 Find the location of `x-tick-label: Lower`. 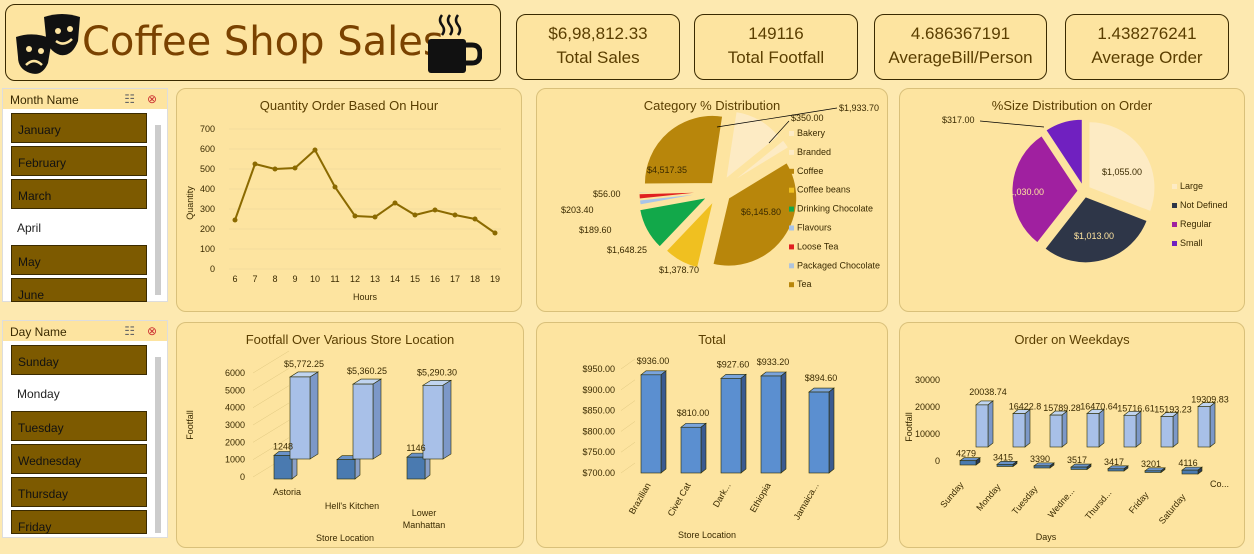

x-tick-label: Lower is located at coordinates (424, 513).